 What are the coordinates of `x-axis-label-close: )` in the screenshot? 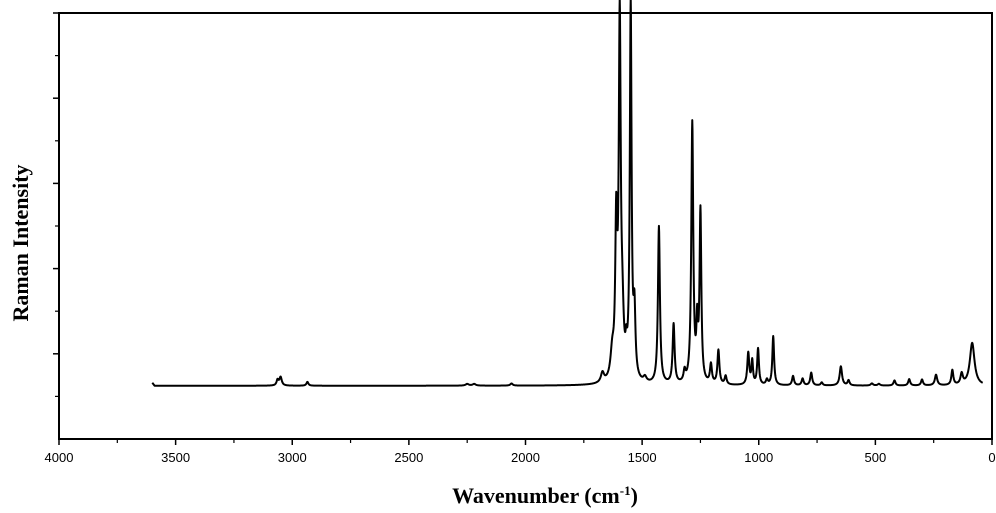 It's located at (634, 495).